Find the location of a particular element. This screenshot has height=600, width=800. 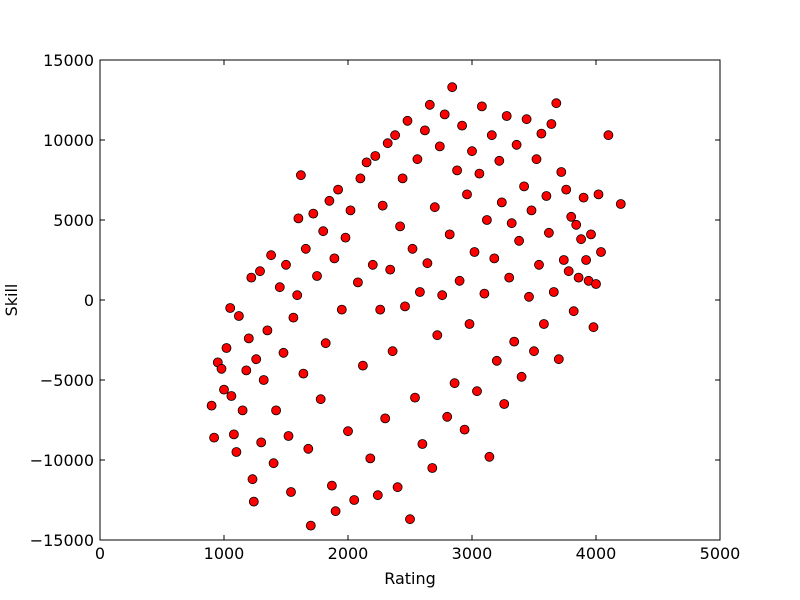

y-tick-label: 0 is located at coordinates (89, 300).